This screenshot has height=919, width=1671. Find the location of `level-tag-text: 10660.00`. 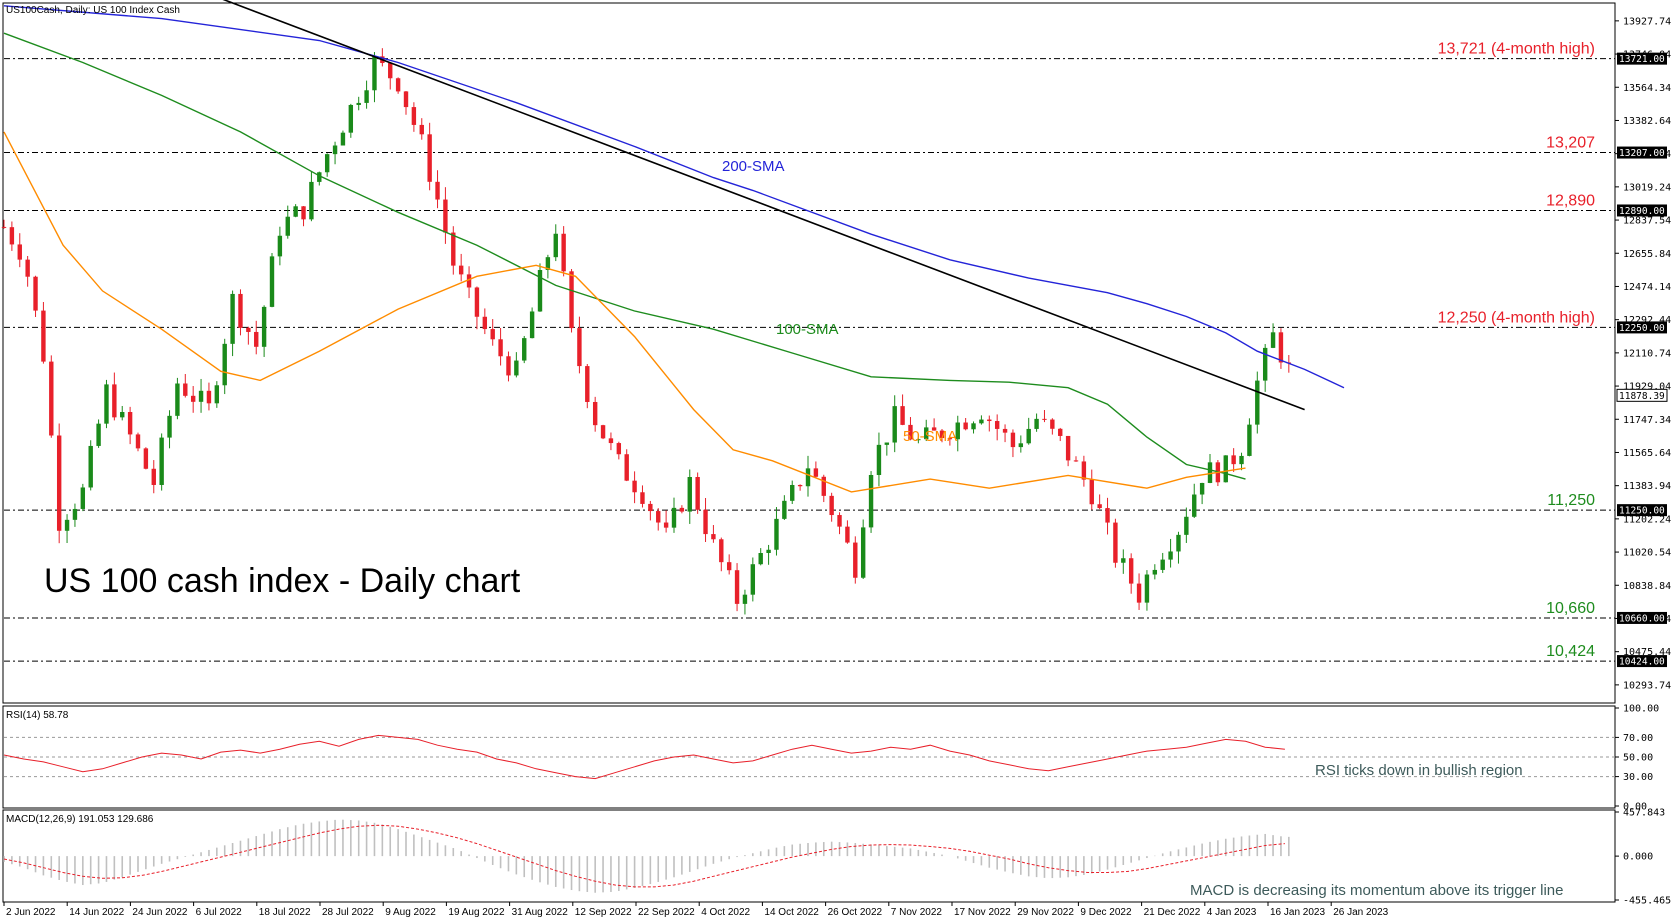

level-tag-text: 10660.00 is located at coordinates (1642, 618).